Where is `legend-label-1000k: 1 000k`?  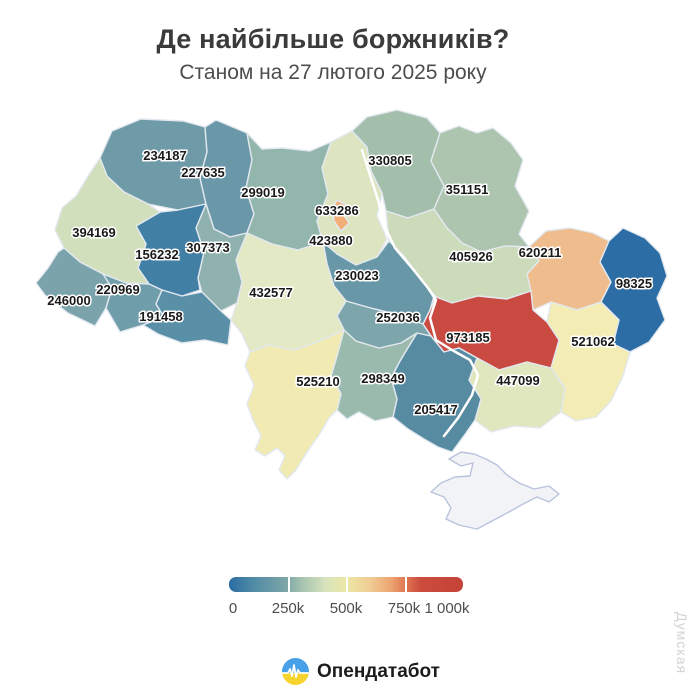 legend-label-1000k: 1 000k is located at coordinates (447, 608).